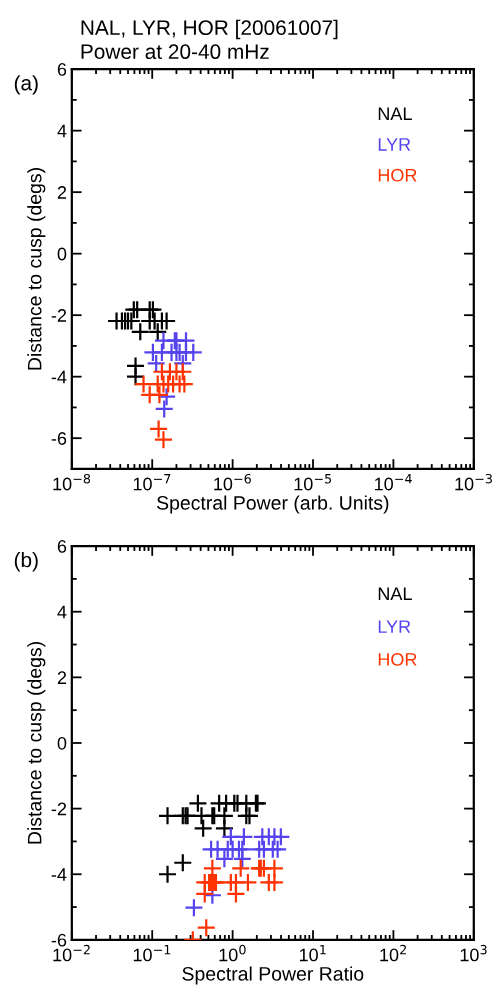 This screenshot has width=492, height=1002. I want to click on text: (a), so click(26, 85).